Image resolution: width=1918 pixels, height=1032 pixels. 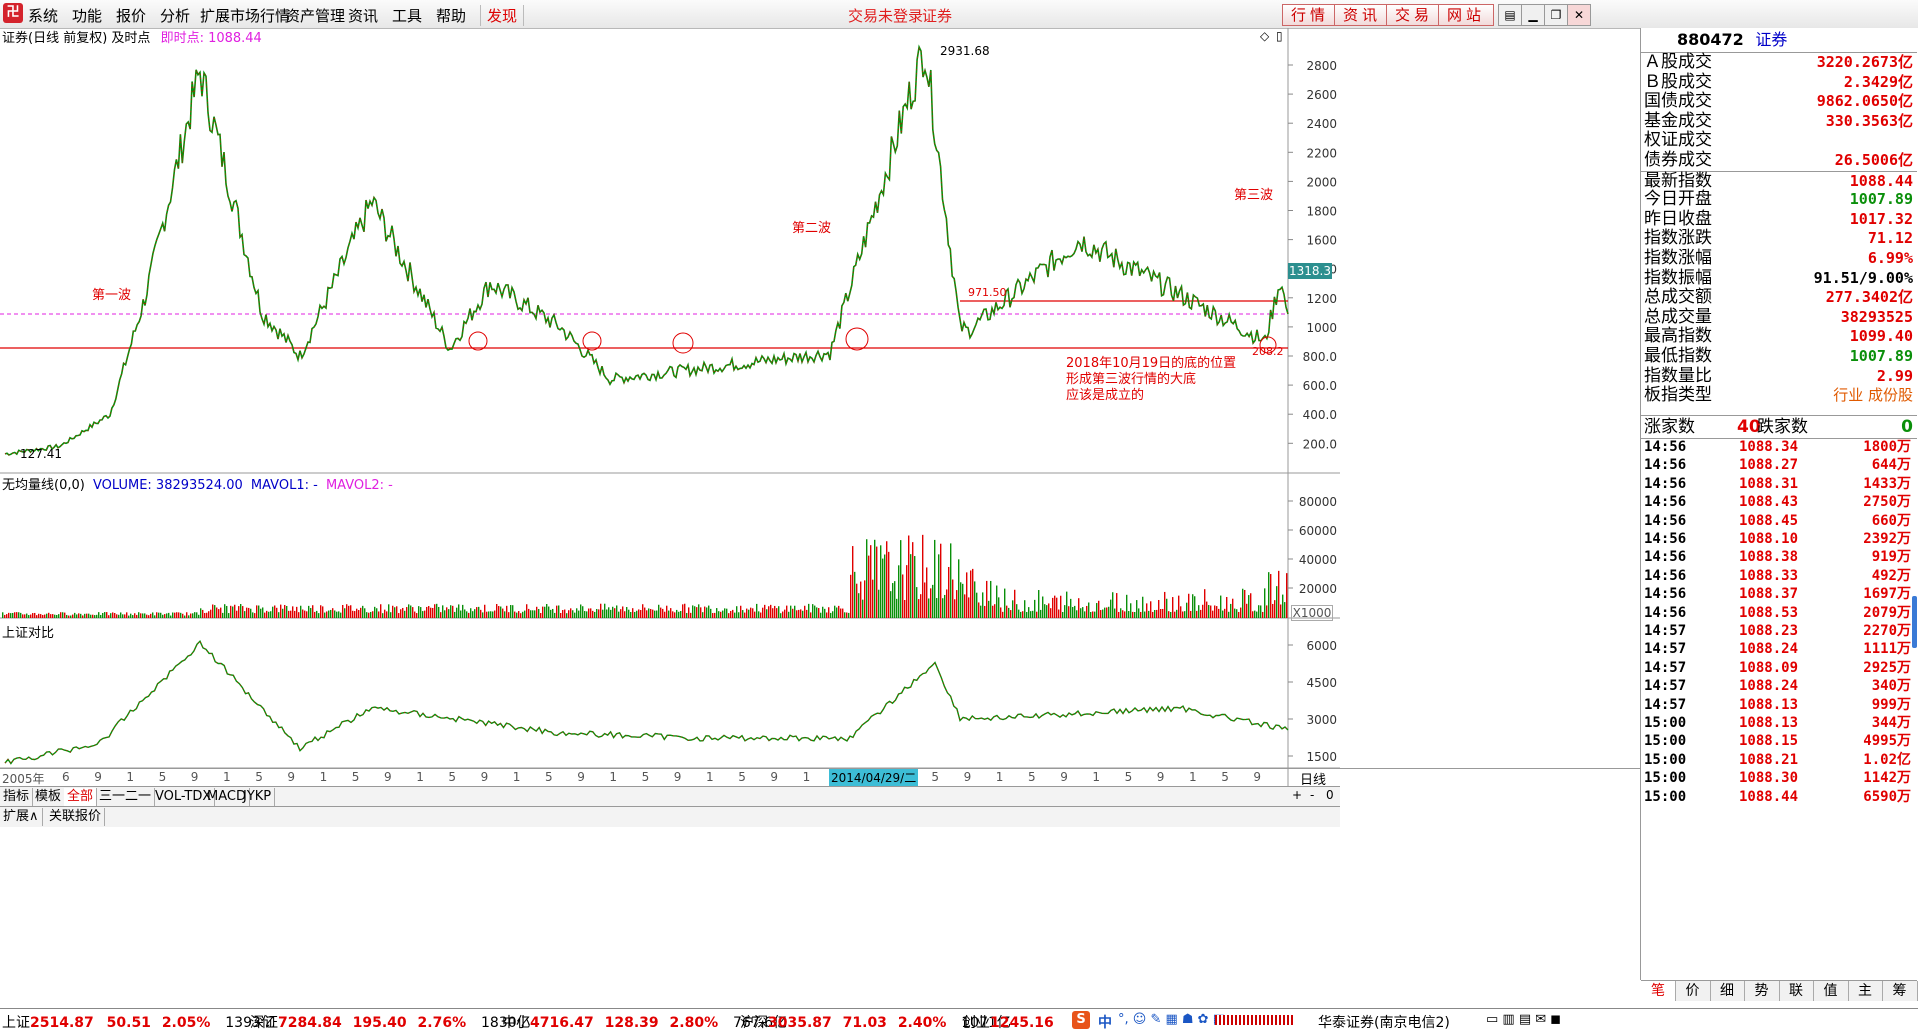 What do you see at coordinates (1693, 991) in the screenshot?
I see `right-tab: 价` at bounding box center [1693, 991].